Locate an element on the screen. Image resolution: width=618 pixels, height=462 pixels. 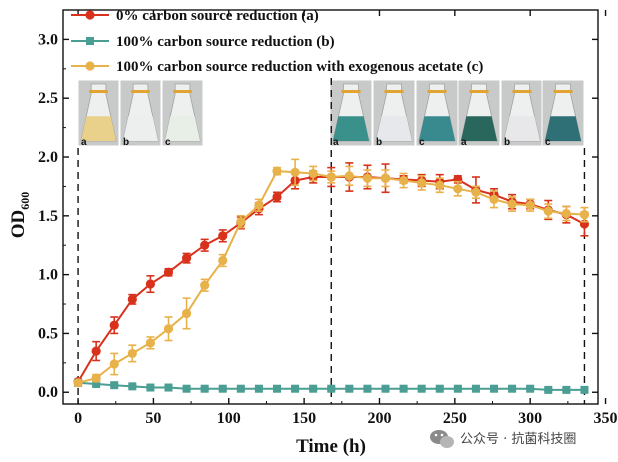
y-tick-label: 0.0 is located at coordinates (48, 392).